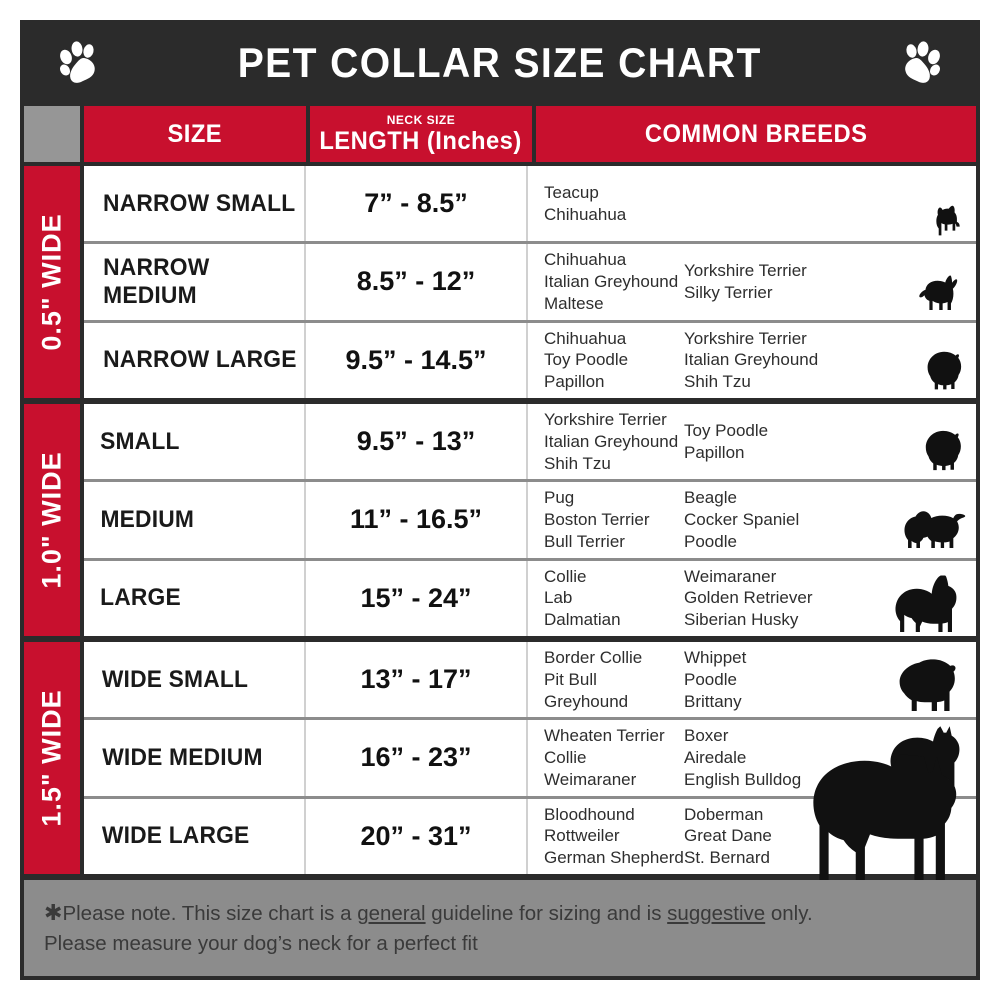 The height and width of the screenshot is (1000, 1000). What do you see at coordinates (748, 598) in the screenshot?
I see `breed-name: Golden Retriever` at bounding box center [748, 598].